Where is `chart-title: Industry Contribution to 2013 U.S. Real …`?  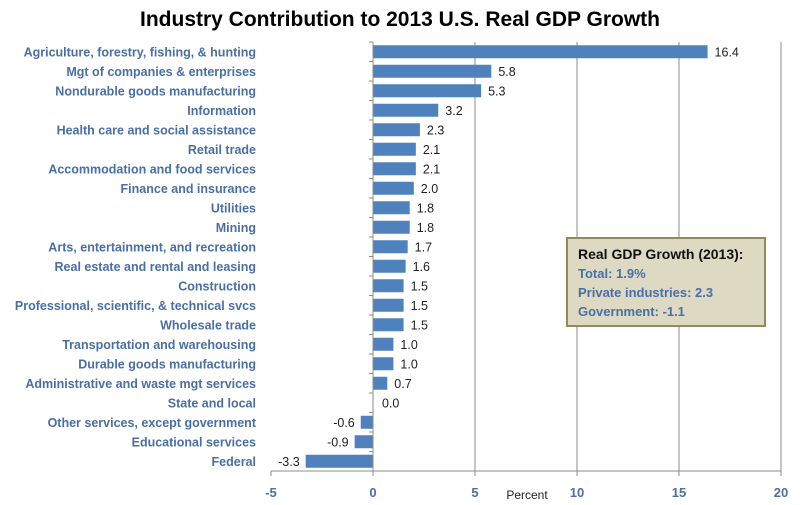
chart-title: Industry Contribution to 2013 U.S. Real … is located at coordinates (400, 19).